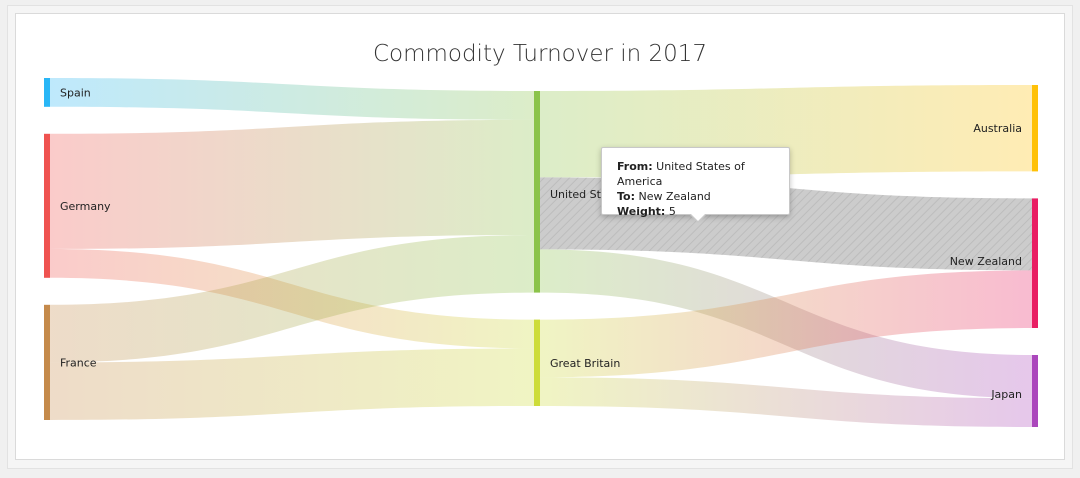 The height and width of the screenshot is (478, 1080). I want to click on node-united-states-of-america, so click(537, 192).